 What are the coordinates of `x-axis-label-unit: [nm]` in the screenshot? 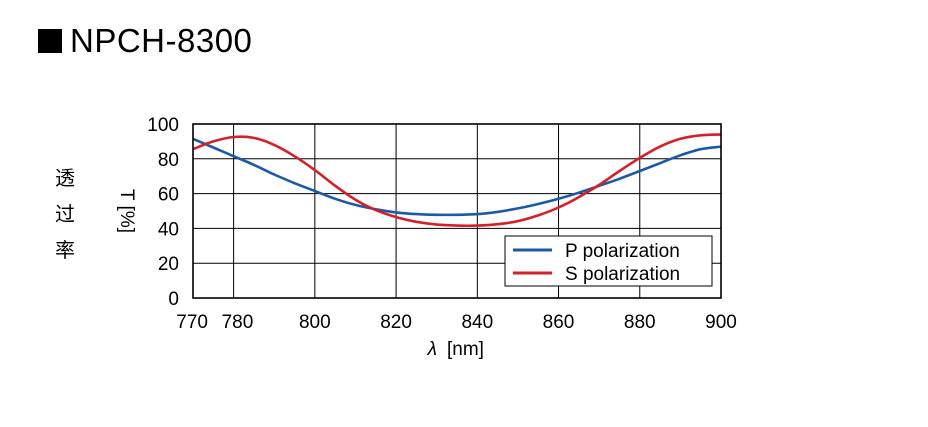 It's located at (465, 349).